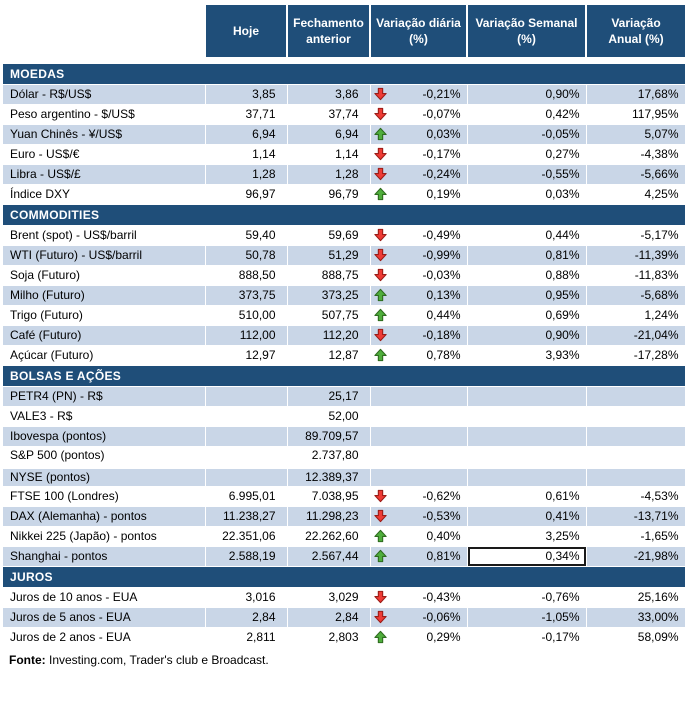 This screenshot has height=709, width=685. Describe the element at coordinates (527, 255) in the screenshot. I see `cell-variacao-semanal: 0,81%` at that location.